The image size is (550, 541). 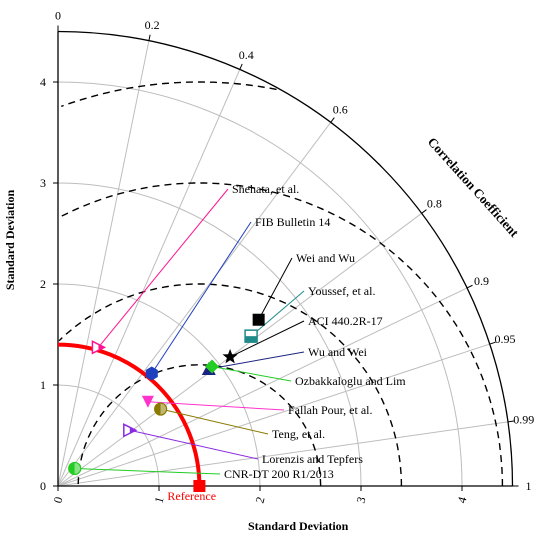 What do you see at coordinates (265, 189) in the screenshot?
I see `series-label: Shehata, et al.` at bounding box center [265, 189].